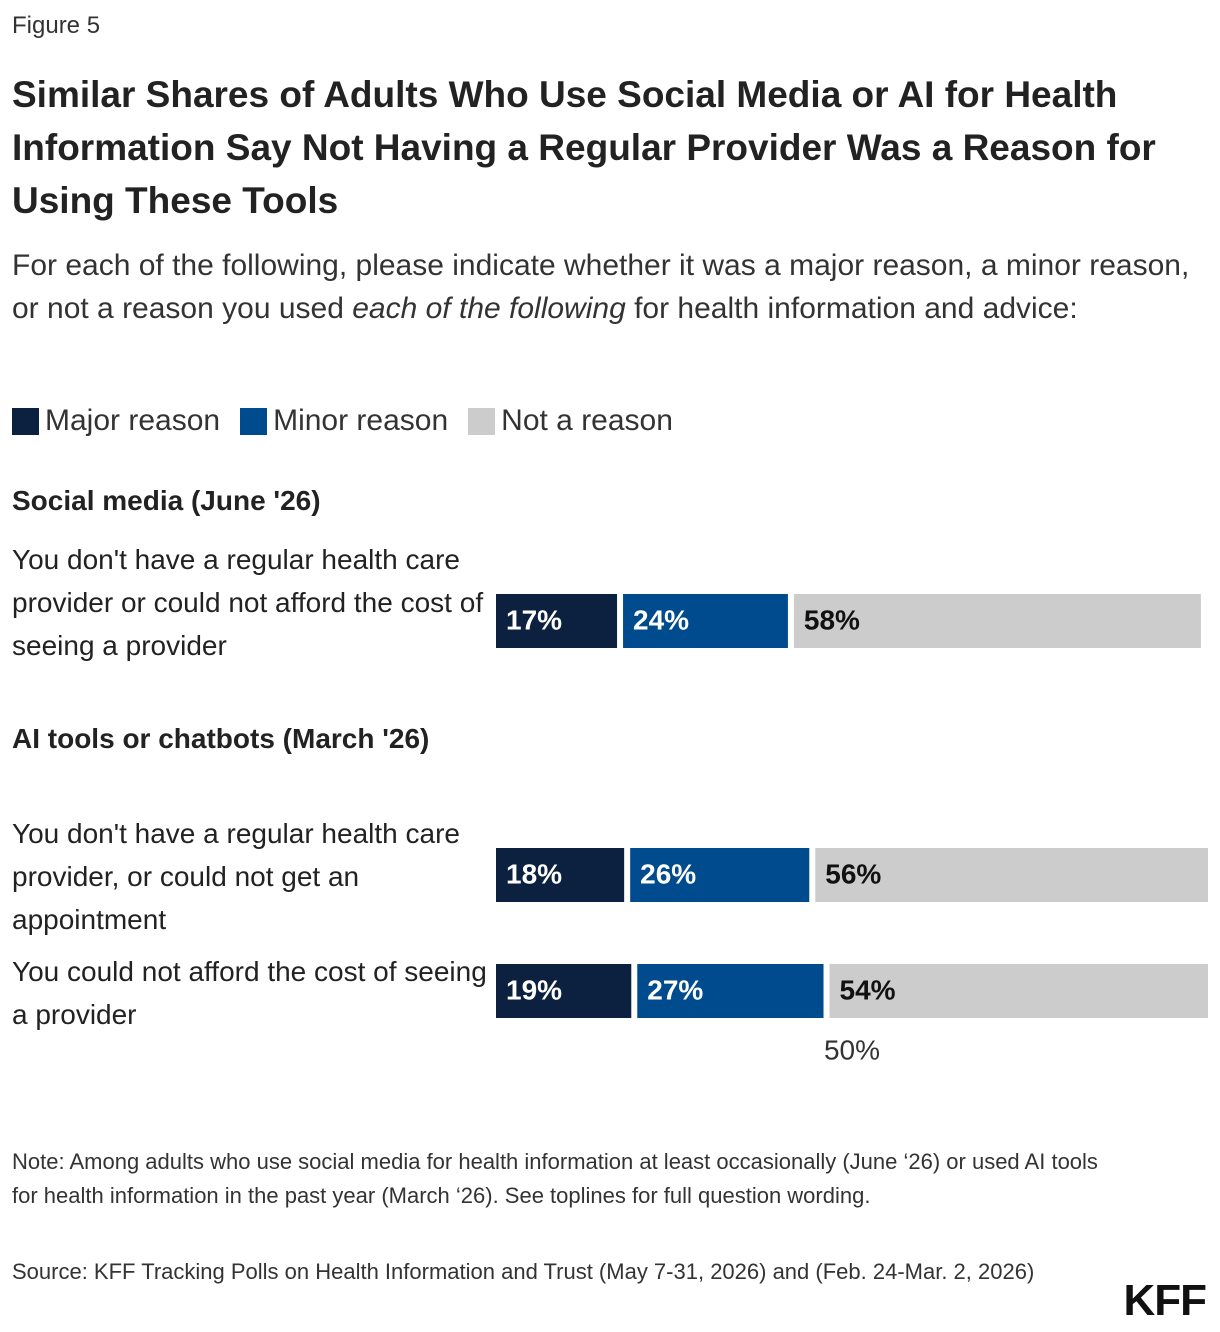 Image resolution: width=1220 pixels, height=1332 pixels. I want to click on subtitle-emphasis: each of the following, so click(489, 308).